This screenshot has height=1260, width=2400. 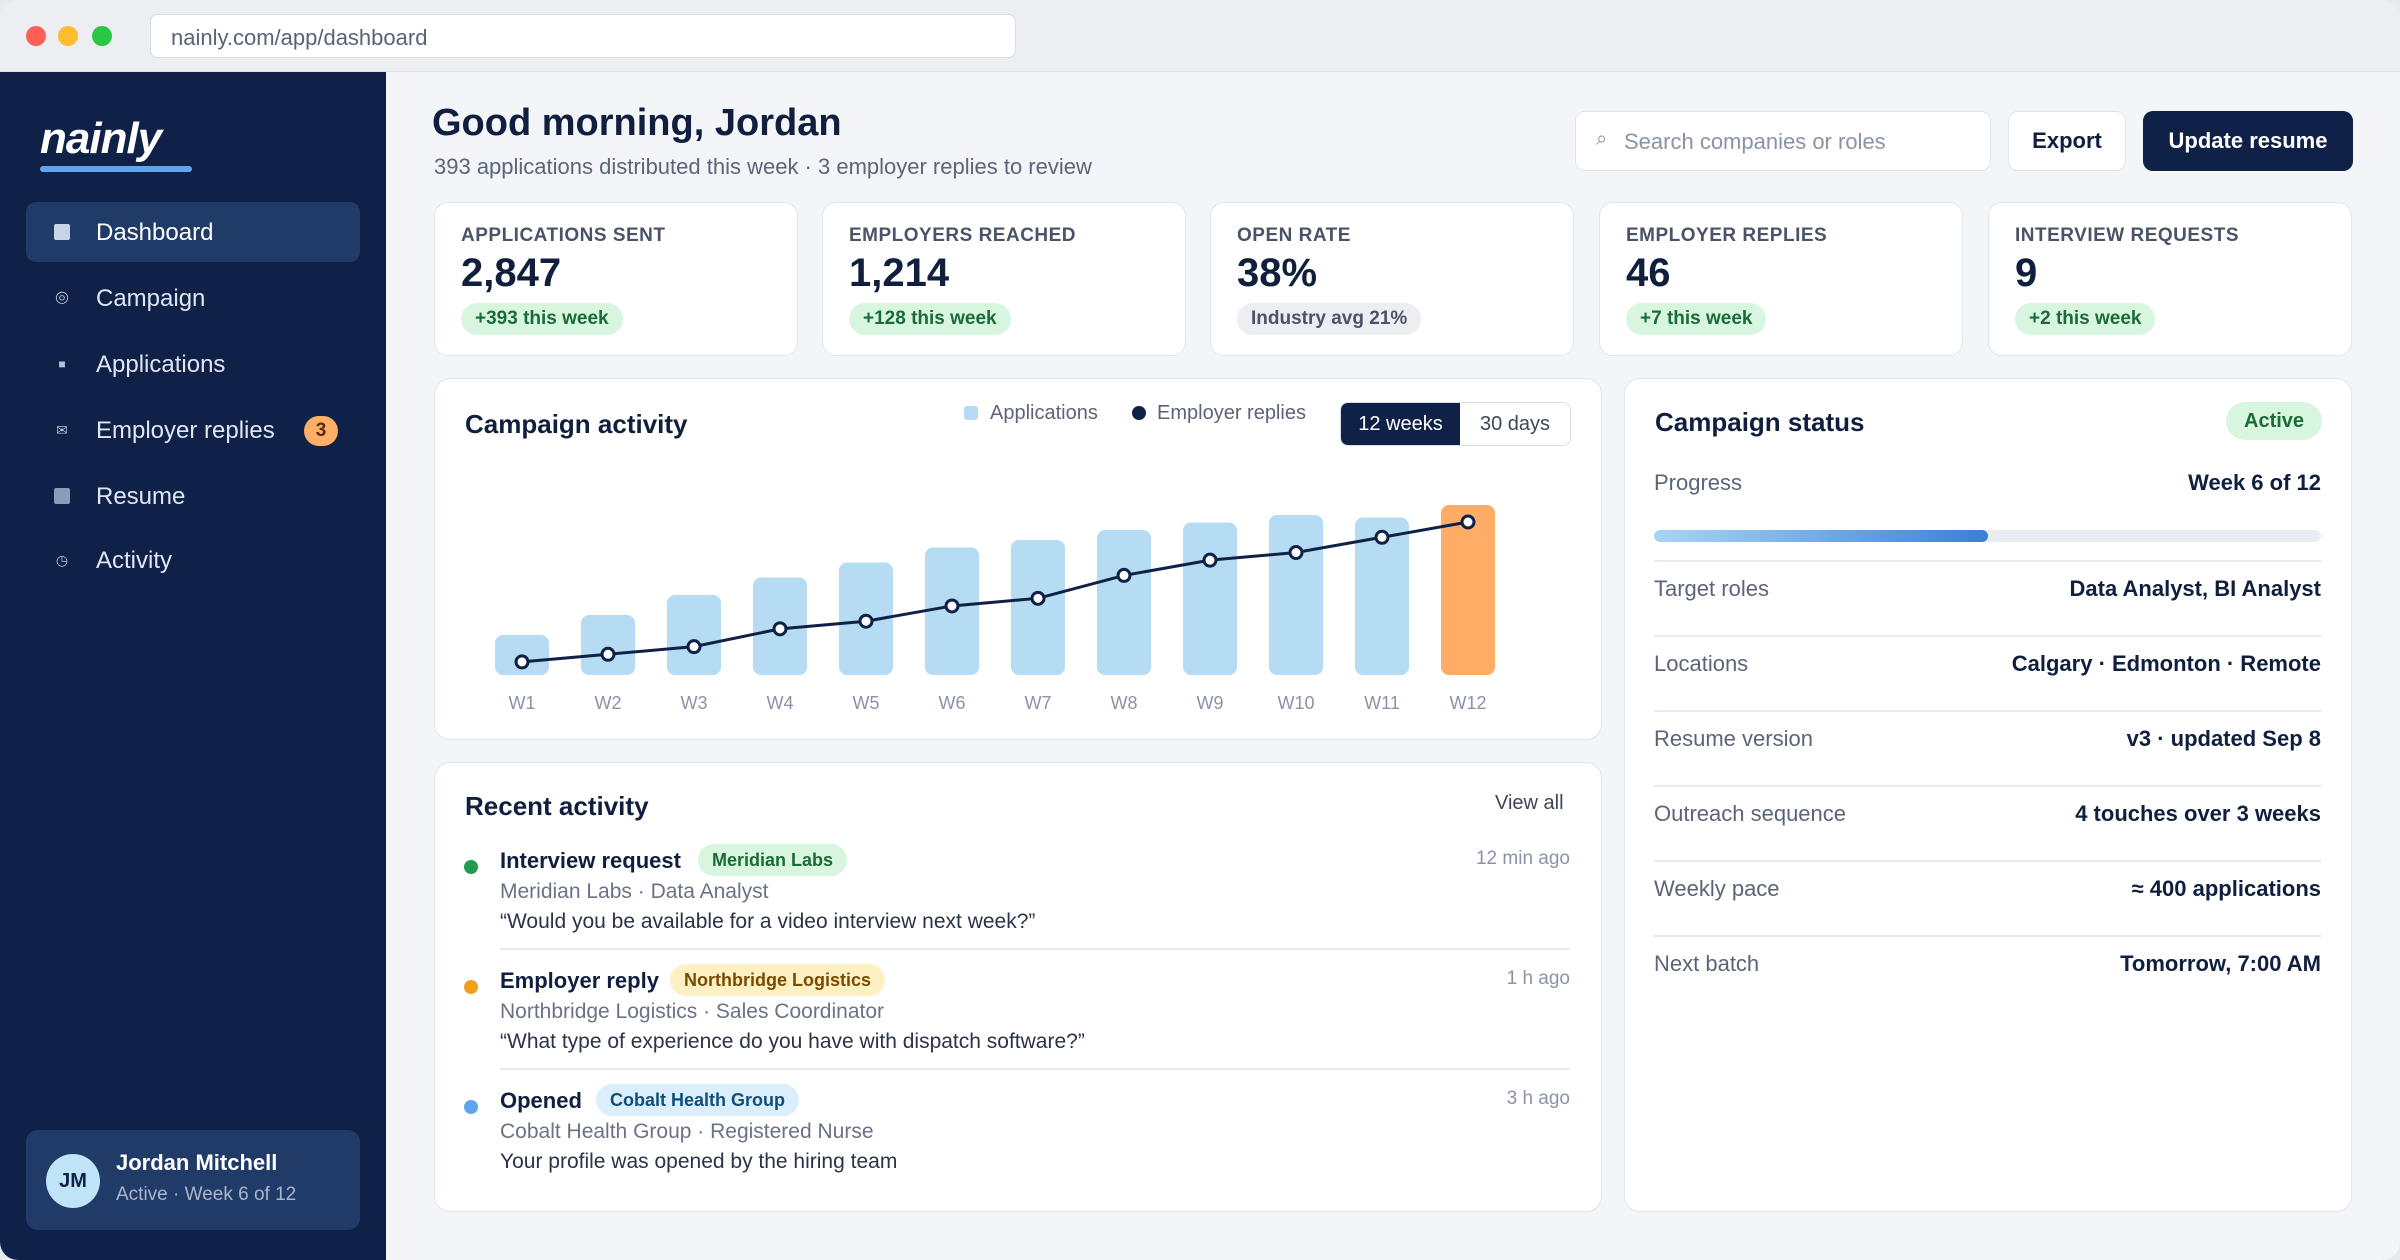 What do you see at coordinates (193, 232) in the screenshot?
I see `sidebar-item-dashboard: Dashboard` at bounding box center [193, 232].